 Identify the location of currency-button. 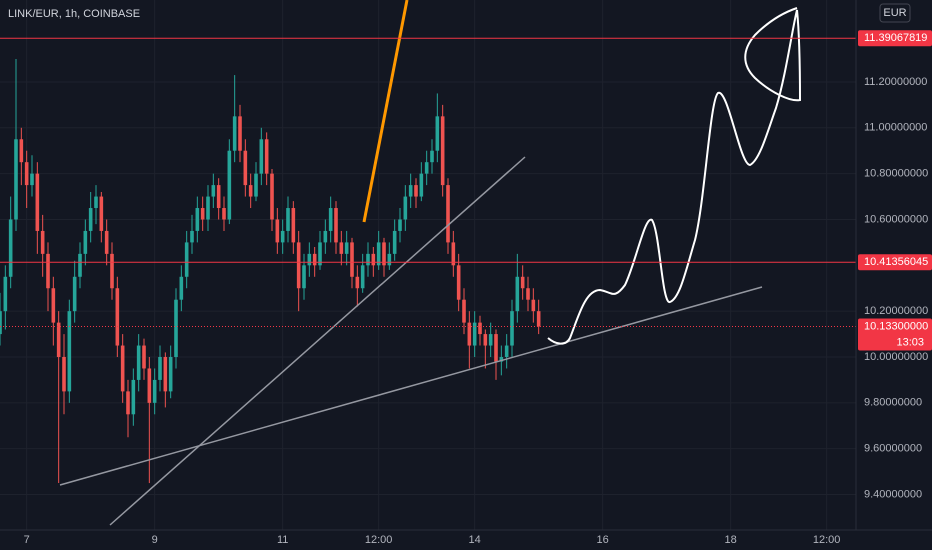
(895, 13).